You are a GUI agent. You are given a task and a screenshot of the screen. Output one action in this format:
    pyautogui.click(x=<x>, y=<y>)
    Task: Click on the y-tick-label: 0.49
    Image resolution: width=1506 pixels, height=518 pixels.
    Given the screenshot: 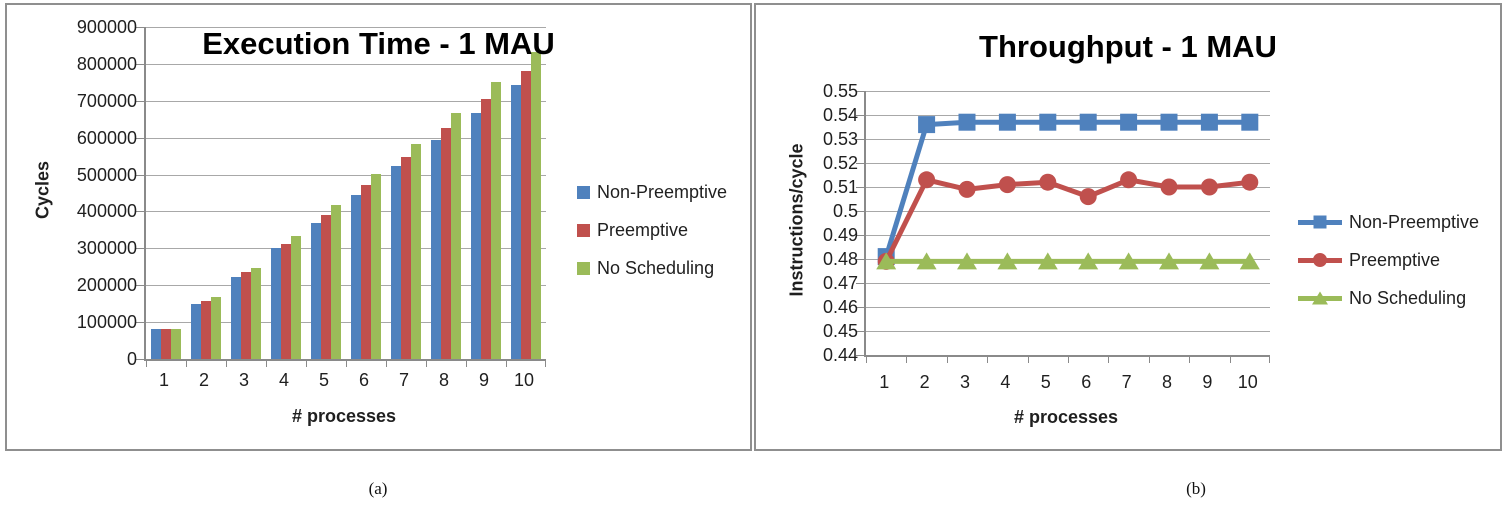 What is the action you would take?
    pyautogui.click(x=840, y=235)
    